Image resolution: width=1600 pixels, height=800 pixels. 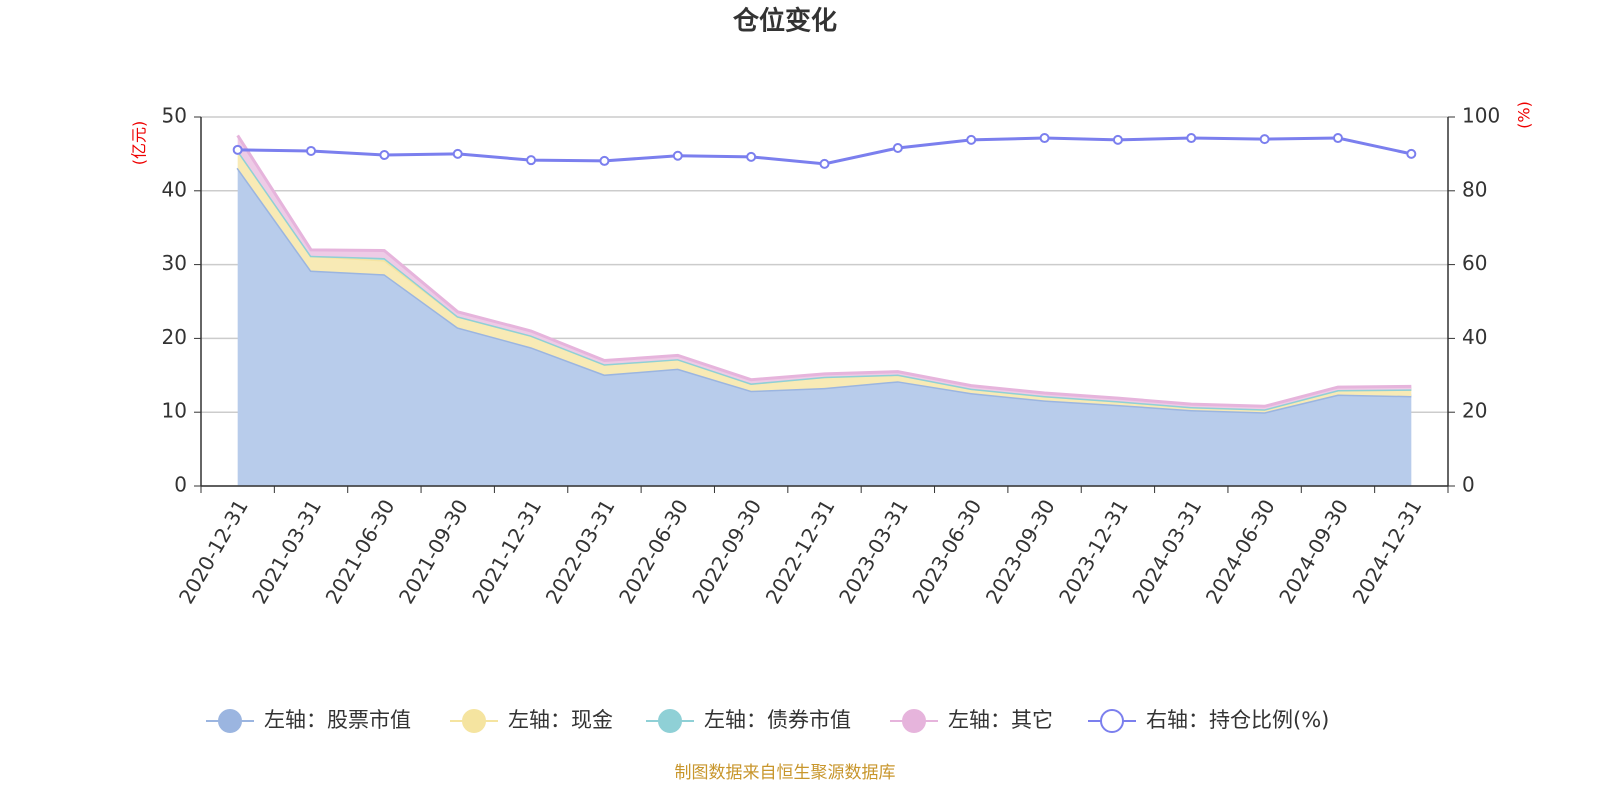 What do you see at coordinates (286, 551) in the screenshot?
I see `x-tick-label: 2021-03-31` at bounding box center [286, 551].